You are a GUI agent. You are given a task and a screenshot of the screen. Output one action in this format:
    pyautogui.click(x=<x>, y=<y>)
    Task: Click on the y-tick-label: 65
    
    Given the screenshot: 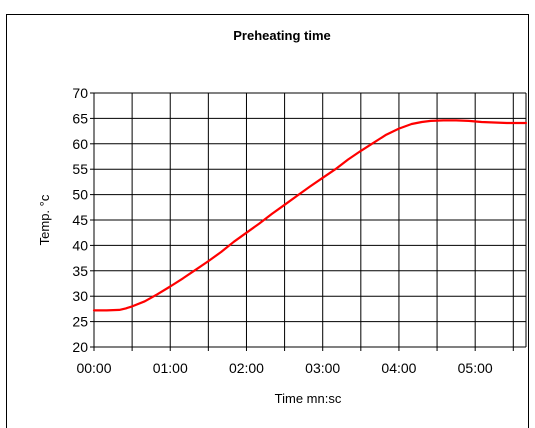 What is the action you would take?
    pyautogui.click(x=80, y=118)
    